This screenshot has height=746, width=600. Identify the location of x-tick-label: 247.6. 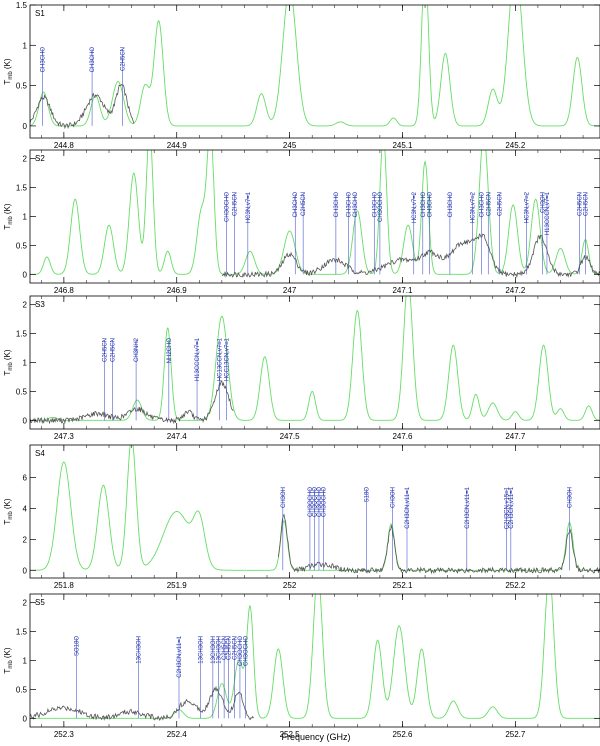
(402, 436).